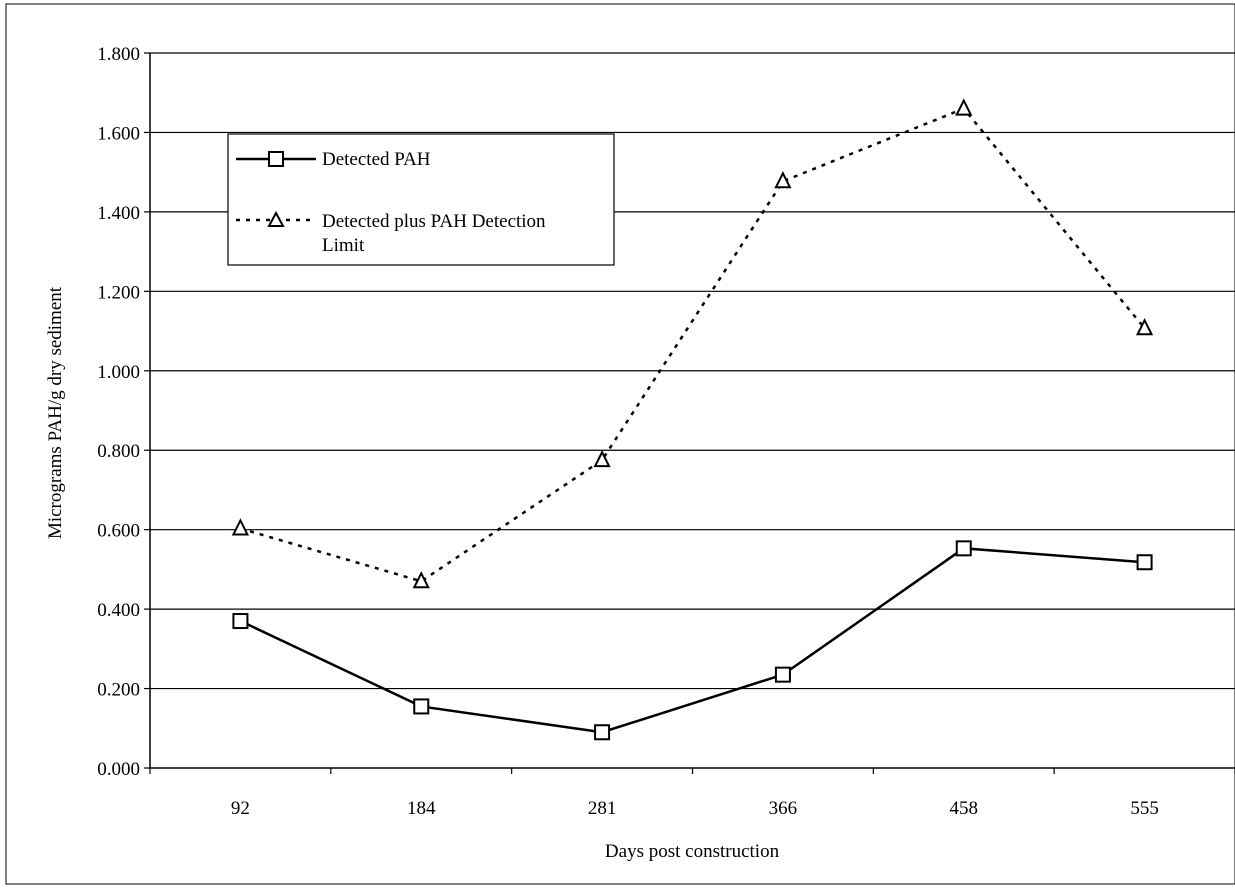  I want to click on x-tick-label: 366, so click(783, 808).